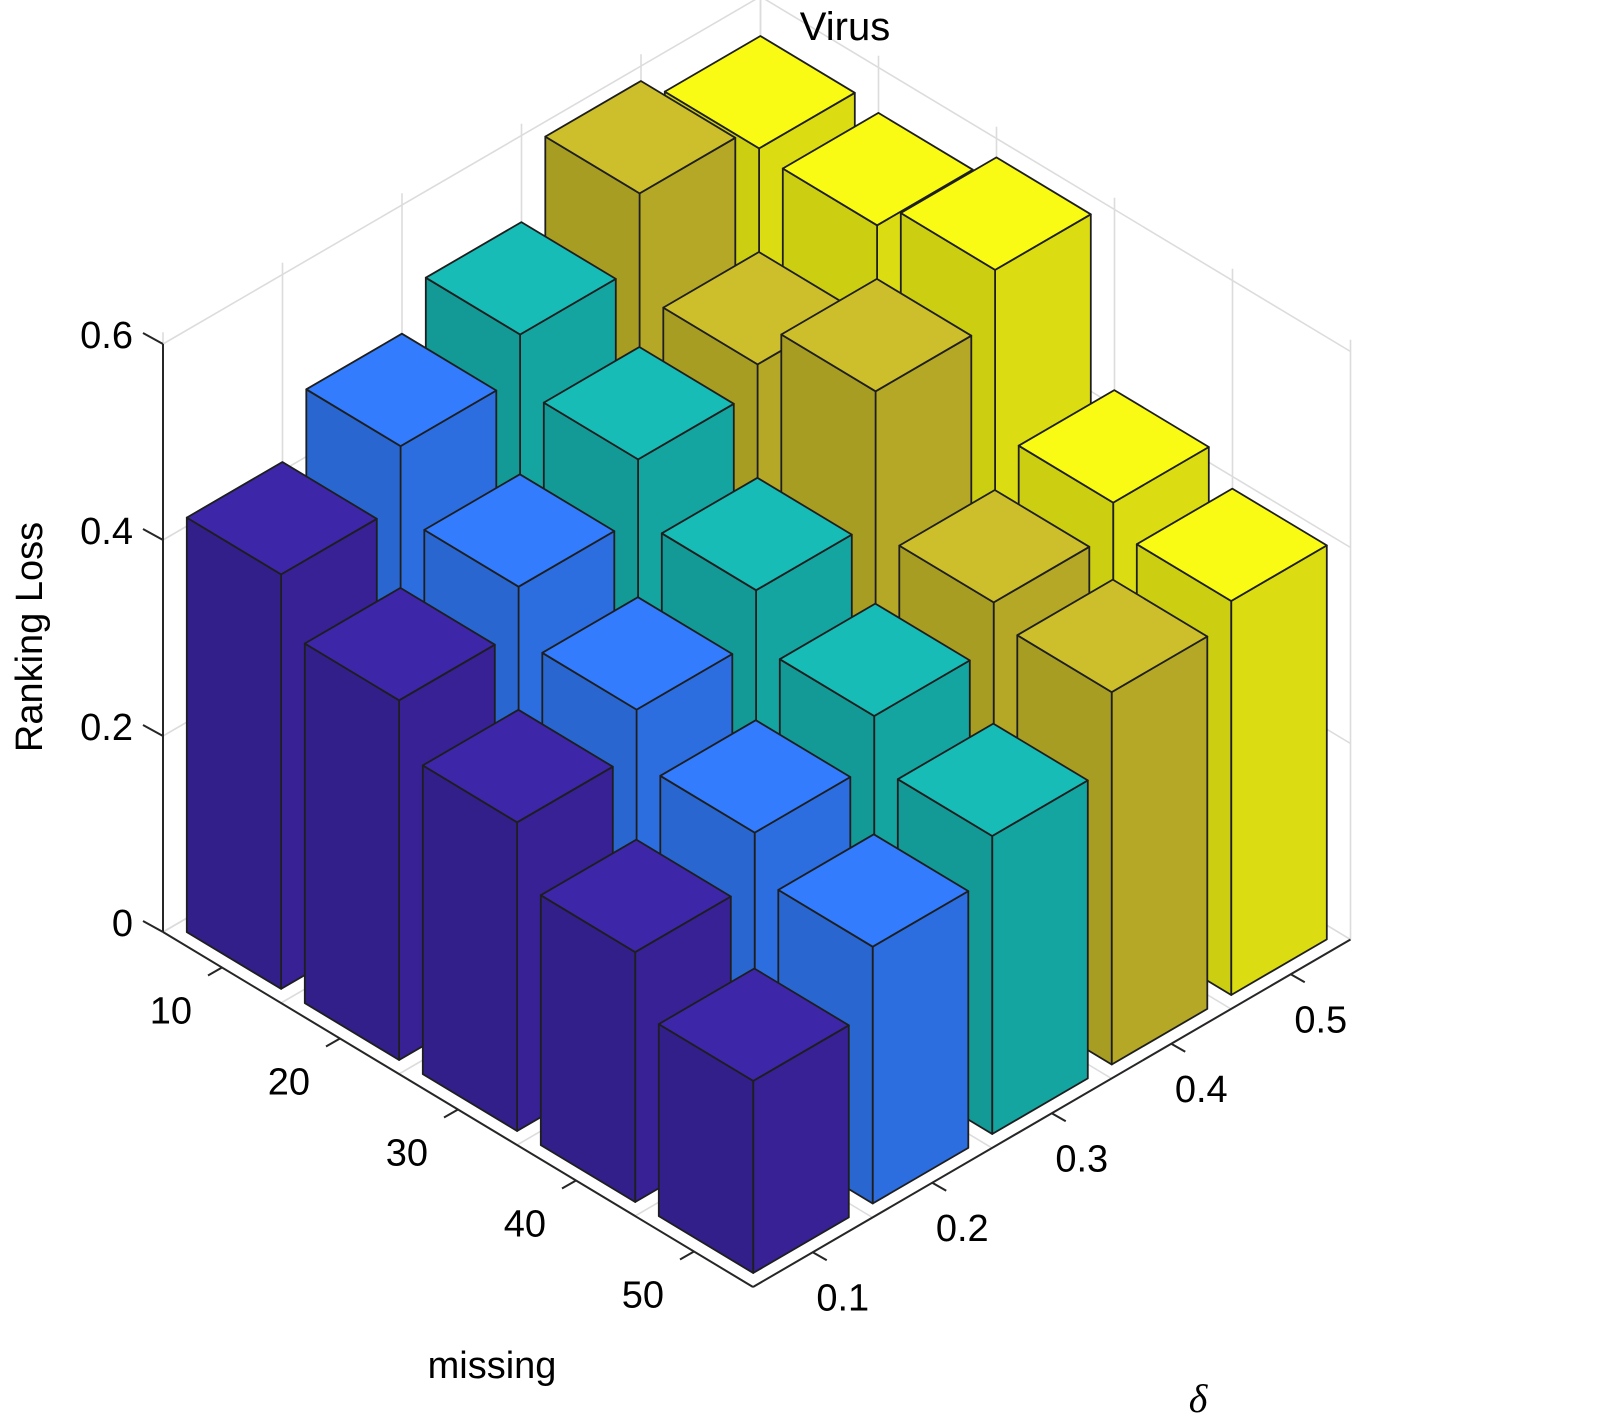 This screenshot has width=1600, height=1424. Describe the element at coordinates (643, 1296) in the screenshot. I see `x-tick-label: 50` at that location.